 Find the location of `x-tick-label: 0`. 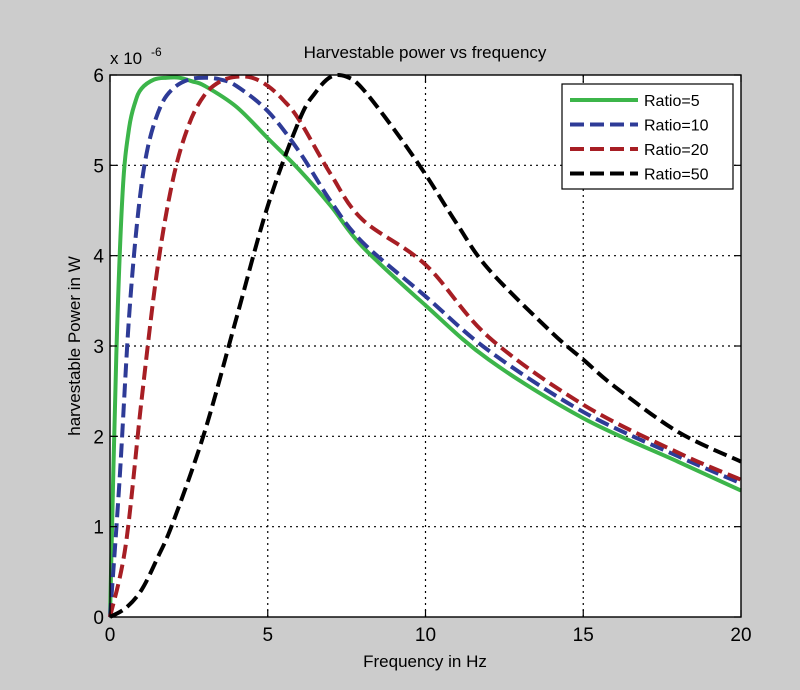

x-tick-label: 0 is located at coordinates (110, 635).